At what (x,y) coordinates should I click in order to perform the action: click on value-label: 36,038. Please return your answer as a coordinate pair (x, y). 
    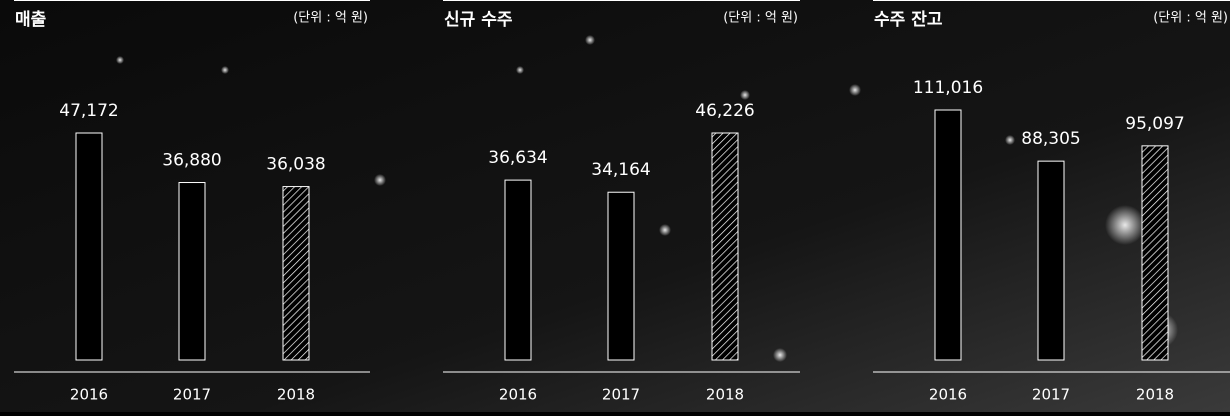
    Looking at the image, I should click on (295, 165).